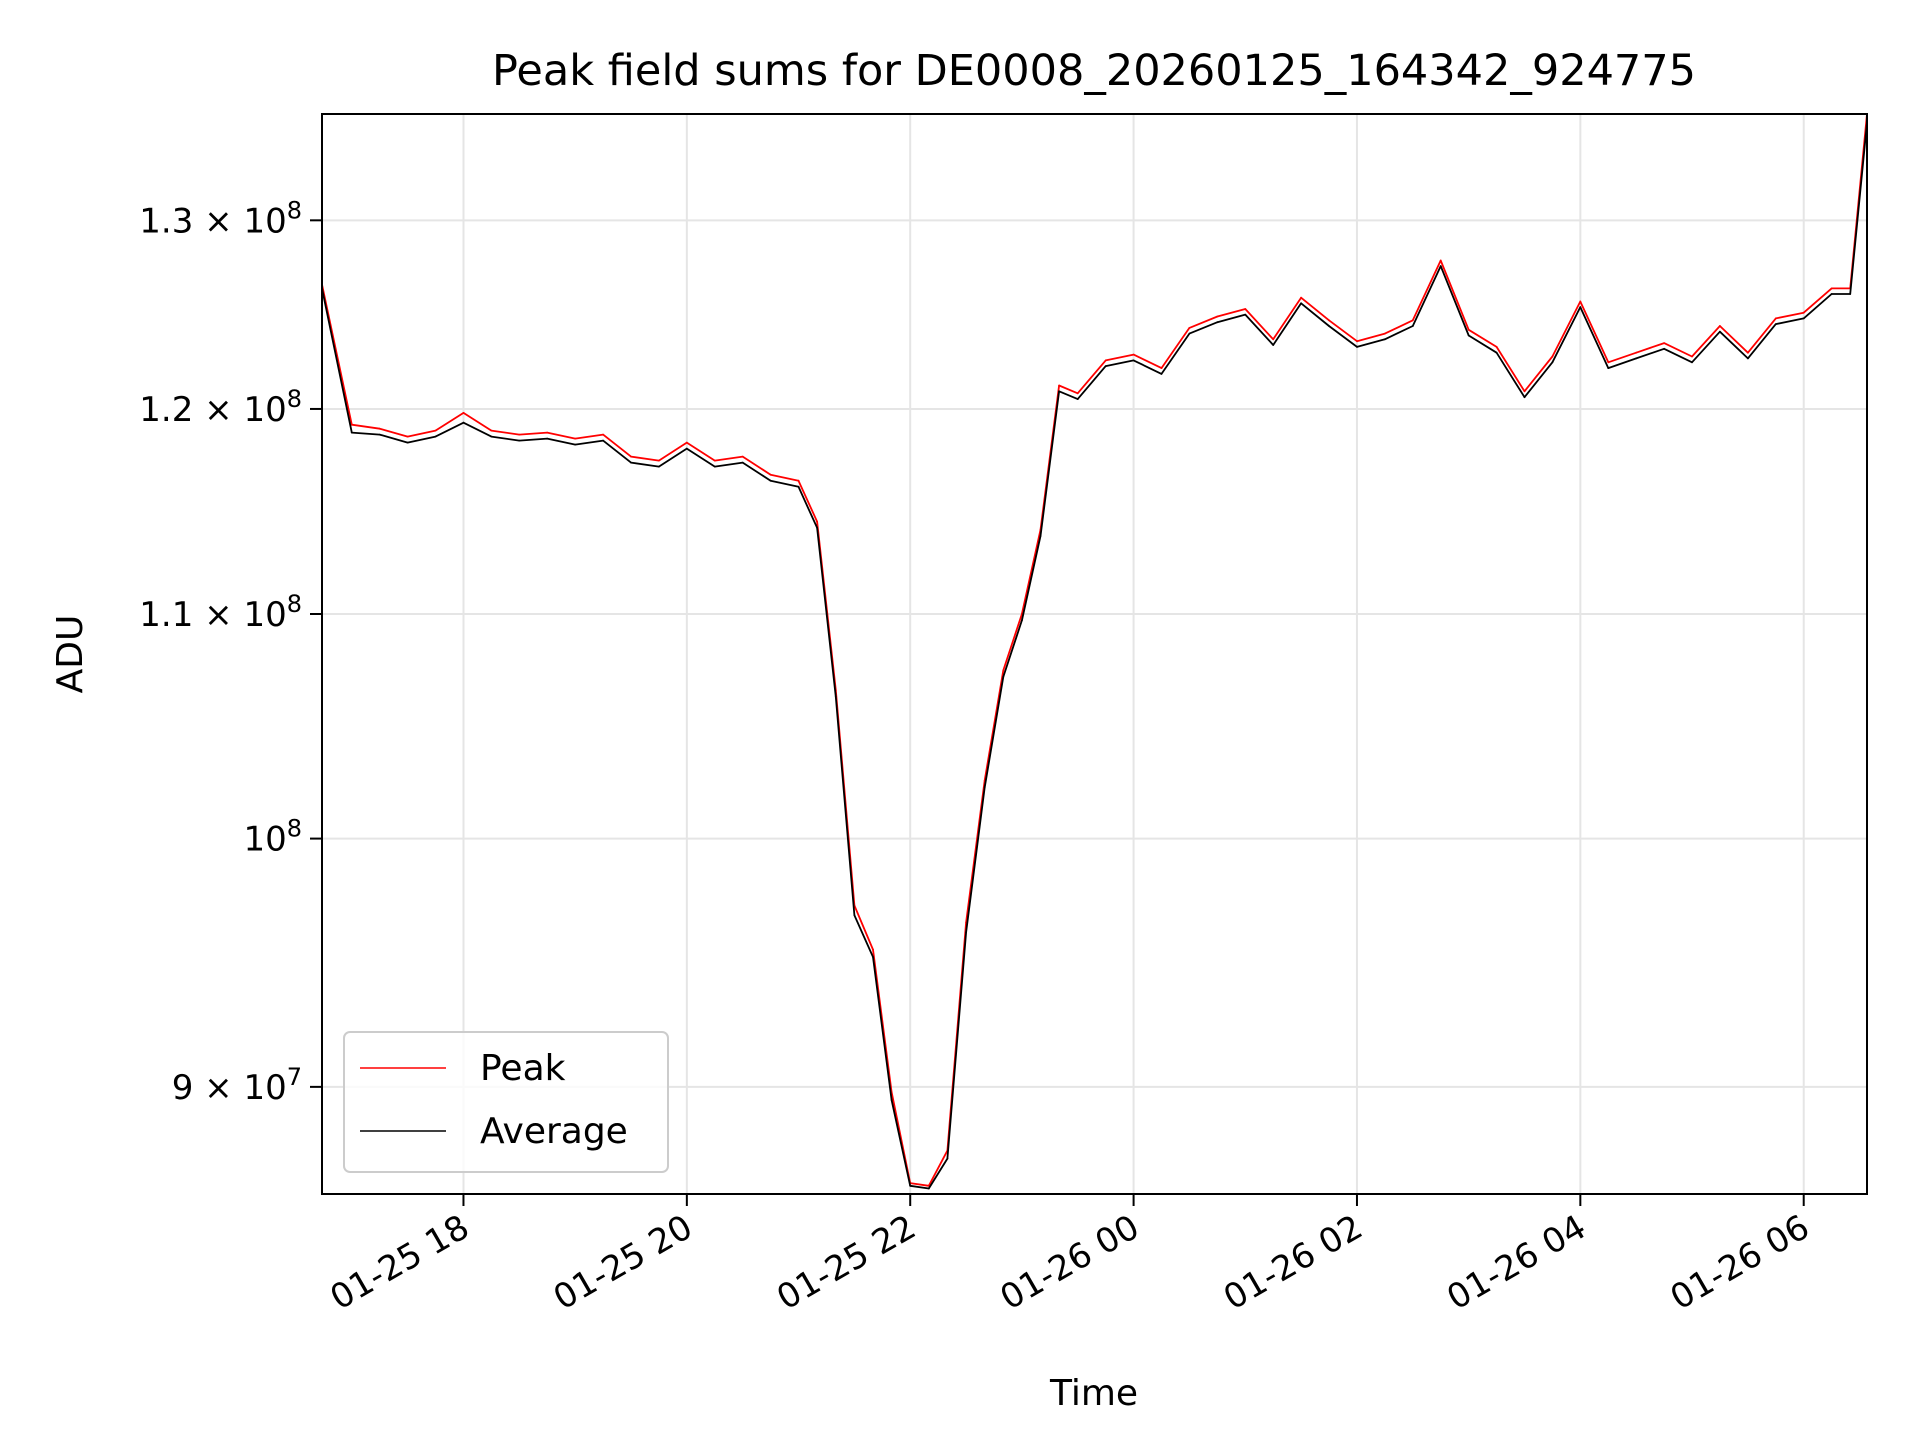 The width and height of the screenshot is (1920, 1445). What do you see at coordinates (70, 654) in the screenshot?
I see `y-axis-label: ADU` at bounding box center [70, 654].